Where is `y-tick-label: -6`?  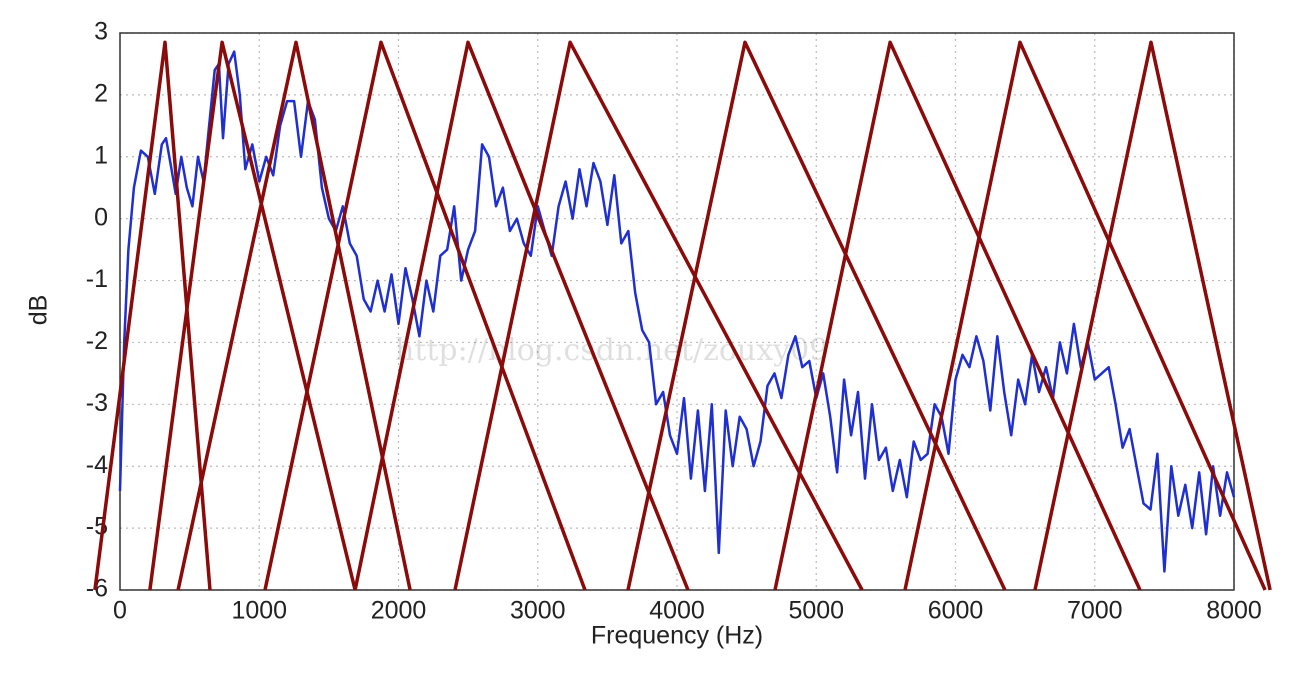 y-tick-label: -6 is located at coordinates (97, 589).